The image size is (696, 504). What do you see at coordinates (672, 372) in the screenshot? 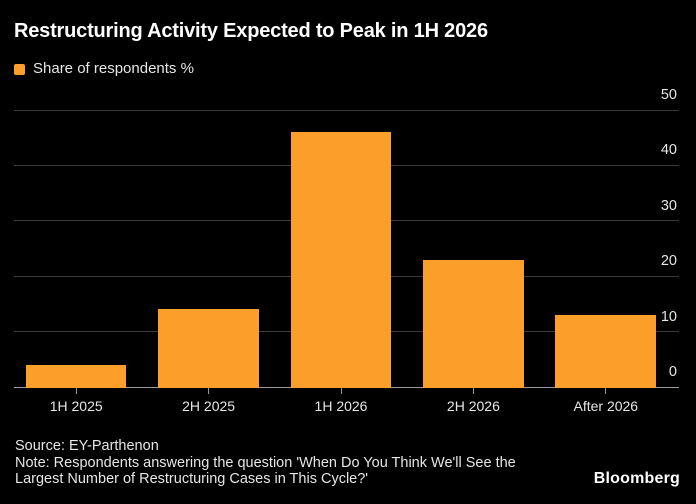
I see `y-tick-label-0: 0` at bounding box center [672, 372].